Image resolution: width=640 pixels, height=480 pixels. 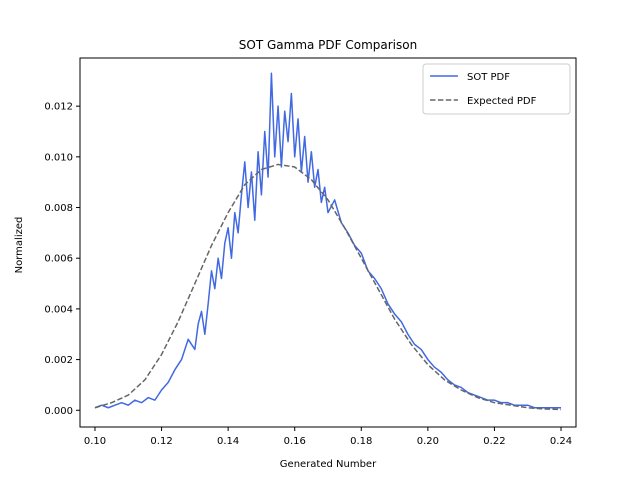 What do you see at coordinates (58, 157) in the screenshot?
I see `y-tick-label: 0.010` at bounding box center [58, 157].